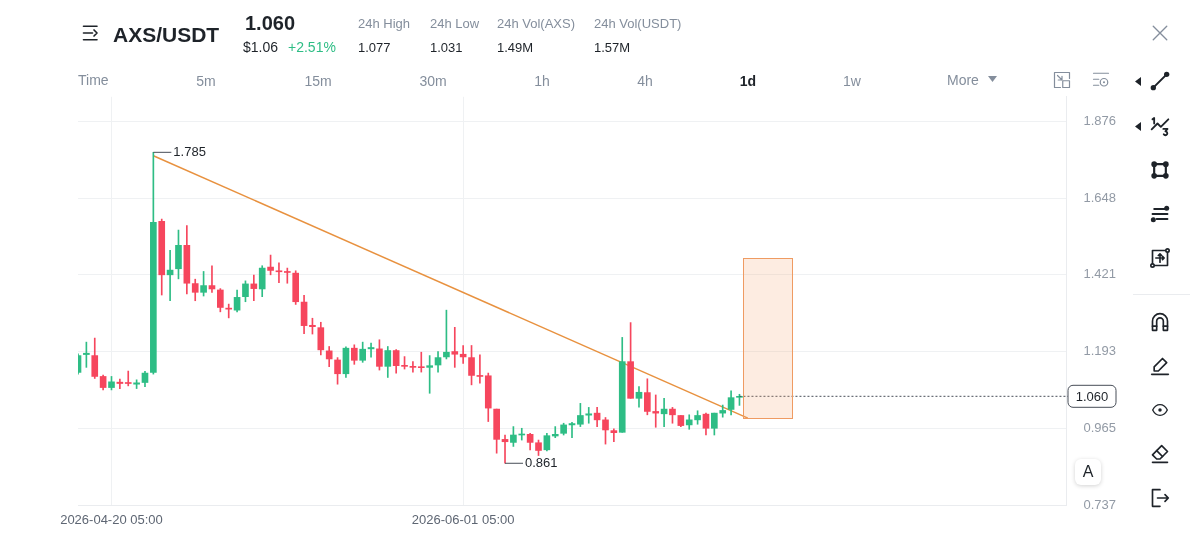 The height and width of the screenshot is (552, 1200). I want to click on text: 1.57M, so click(612, 47).